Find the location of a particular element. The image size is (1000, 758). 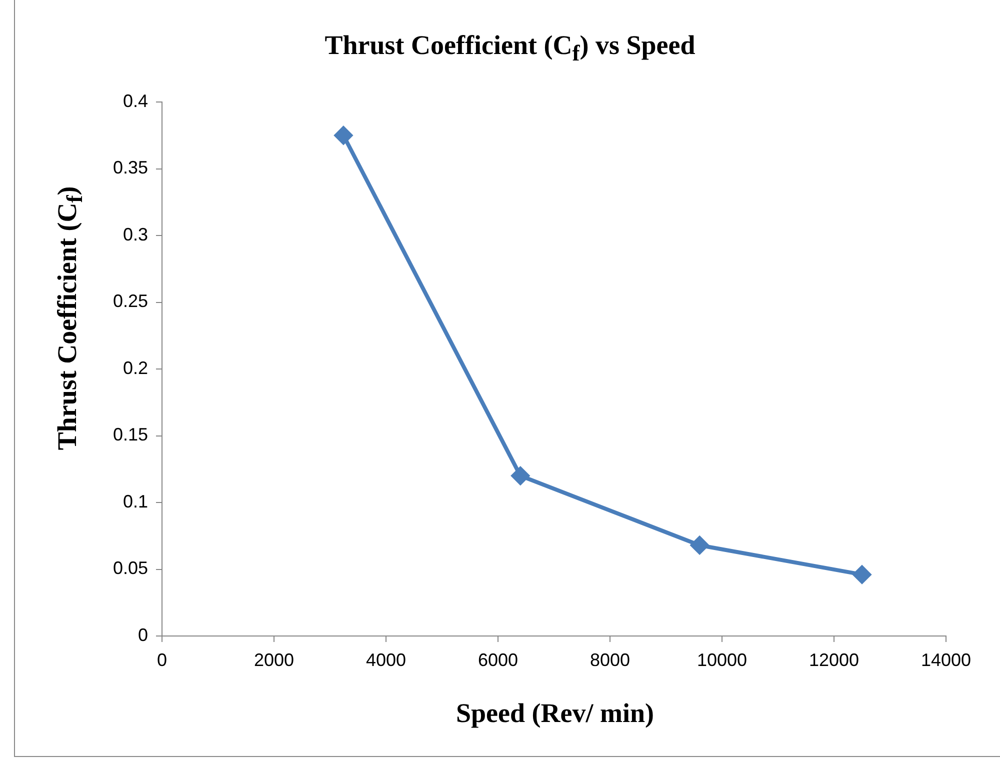

x-tick-label: 4000 is located at coordinates (386, 660).